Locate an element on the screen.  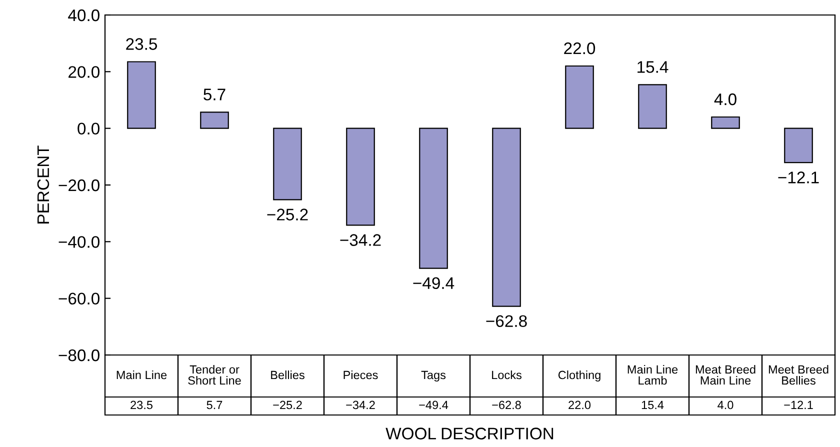
text: −49.4 is located at coordinates (433, 283).